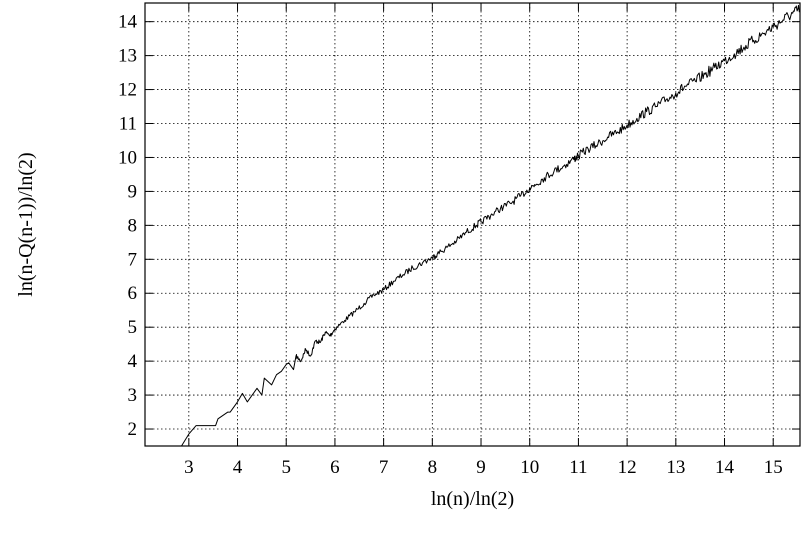 This screenshot has width=802, height=533. Describe the element at coordinates (133, 429) in the screenshot. I see `y-tick-label: 2` at that location.